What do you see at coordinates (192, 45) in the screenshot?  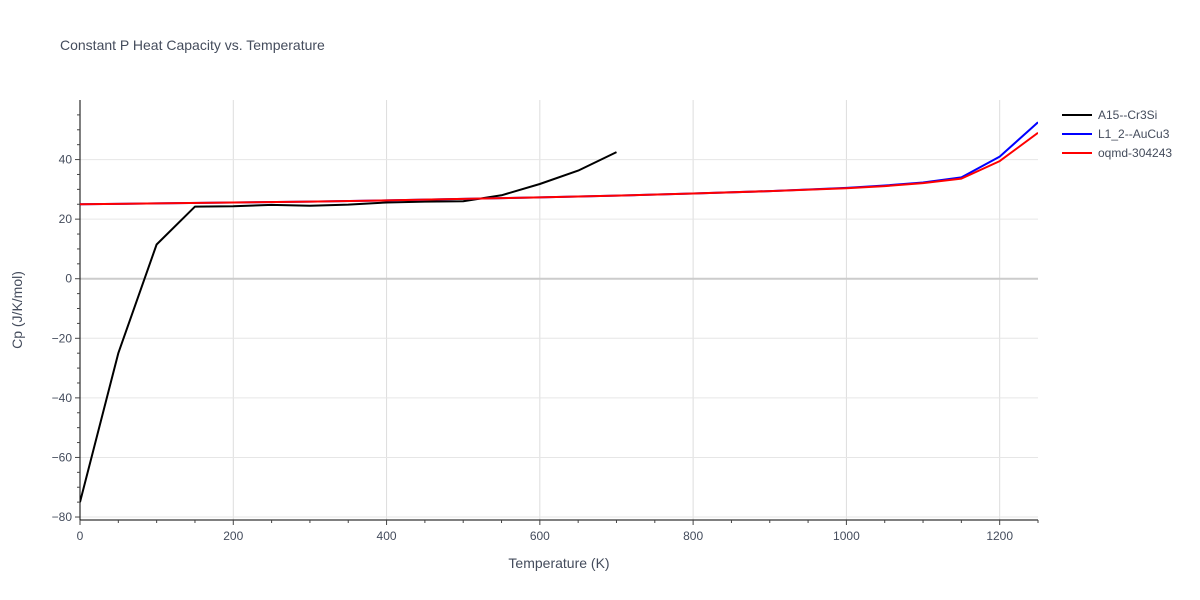 I see `chart-title: Constant P Heat Capacity vs. Temperature` at bounding box center [192, 45].